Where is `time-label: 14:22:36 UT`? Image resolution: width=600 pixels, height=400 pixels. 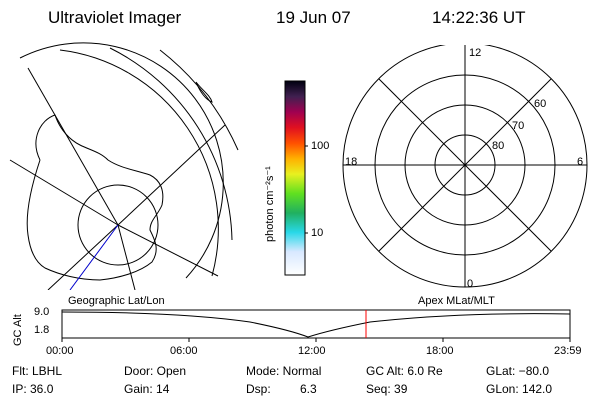 time-label: 14:22:36 UT is located at coordinates (479, 17).